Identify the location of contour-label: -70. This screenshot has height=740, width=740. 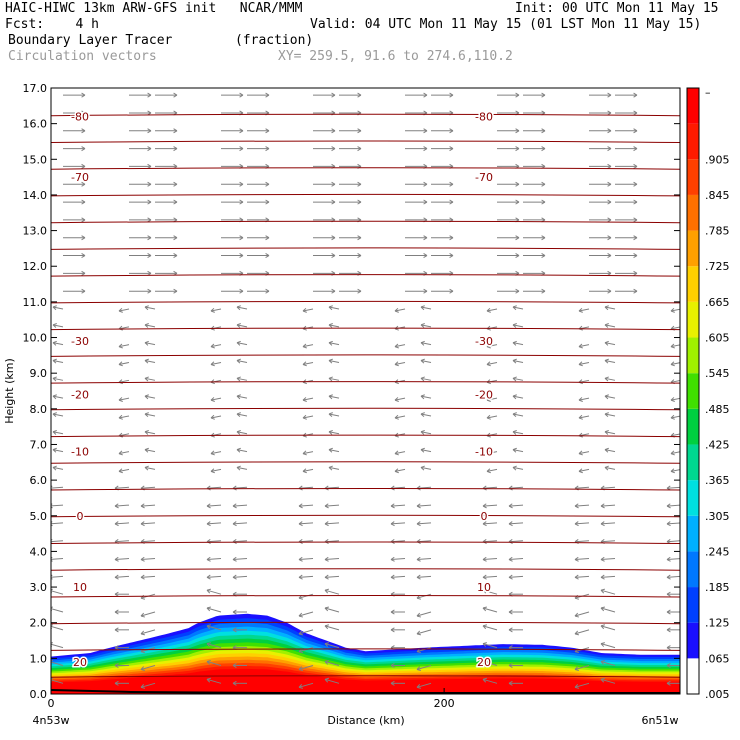
(484, 177).